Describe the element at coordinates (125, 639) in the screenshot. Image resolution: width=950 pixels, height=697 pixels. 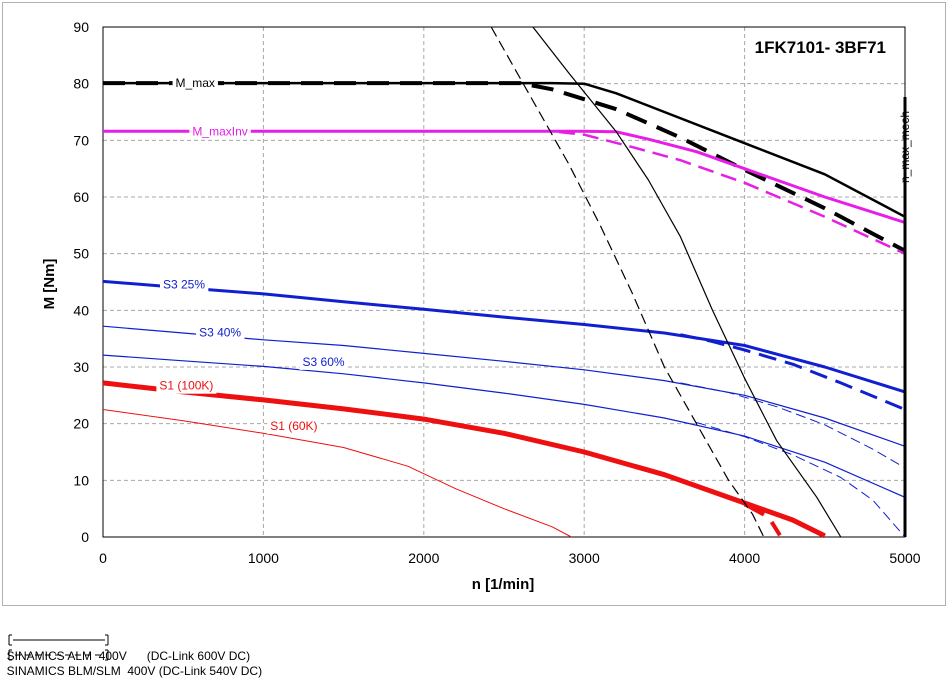
I see `legend-solid-row: SINAMICS ALM 400V (DC-Link 600V DC)` at that location.